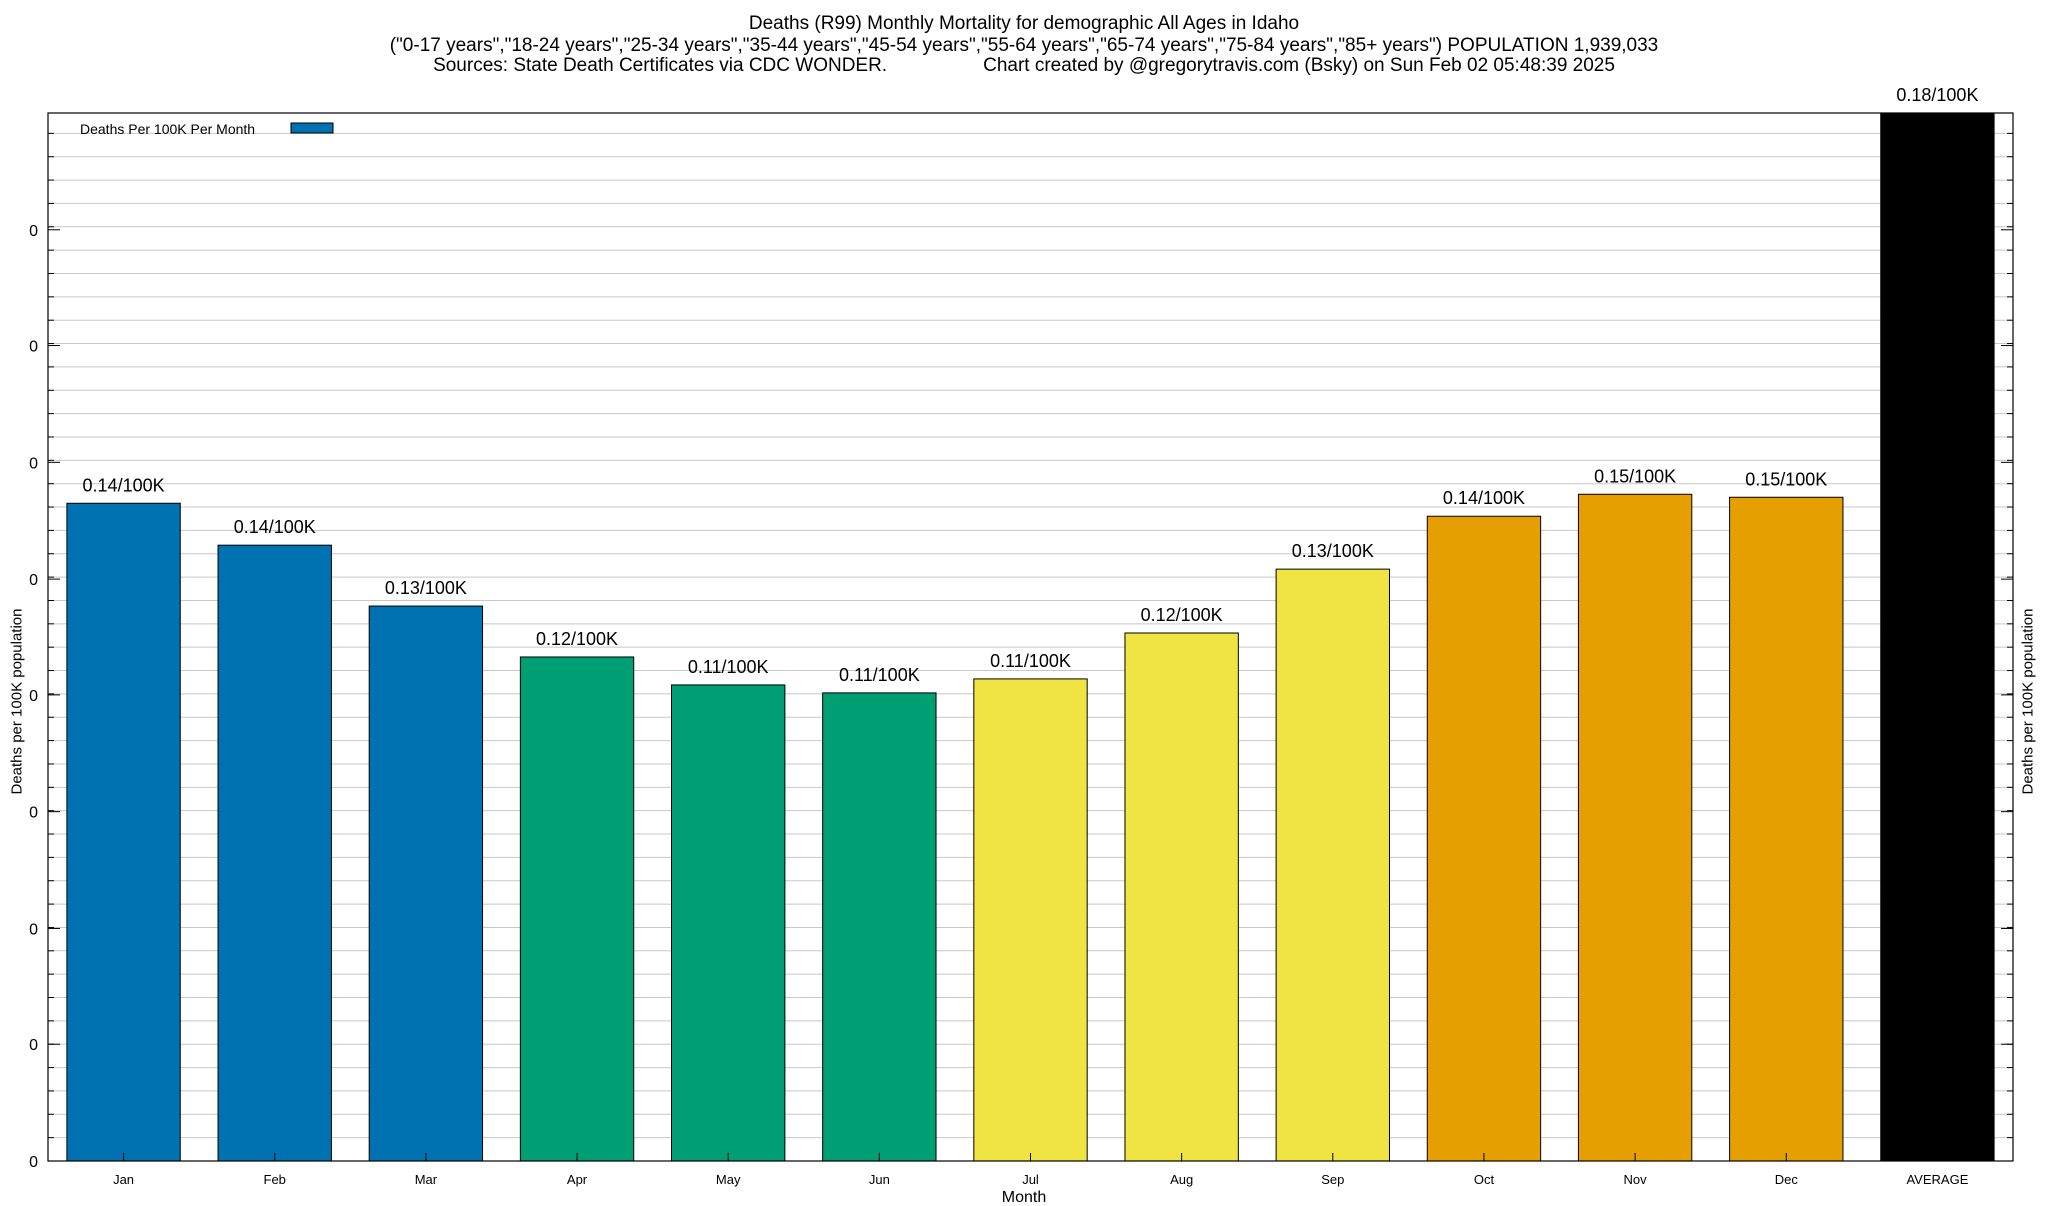  I want to click on x-tick-label: Aug, so click(1181, 1179).